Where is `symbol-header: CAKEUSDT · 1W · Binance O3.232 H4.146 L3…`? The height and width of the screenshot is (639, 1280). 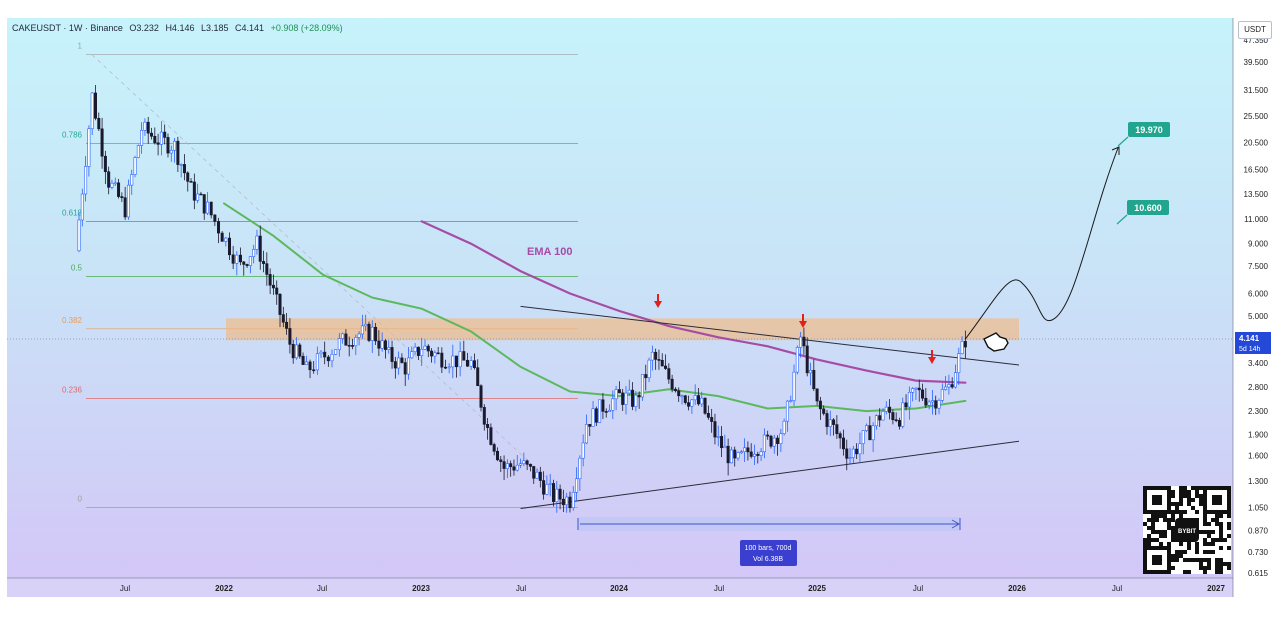 symbol-header: CAKEUSDT · 1W · Binance O3.232 H4.146 L3… is located at coordinates (179, 28).